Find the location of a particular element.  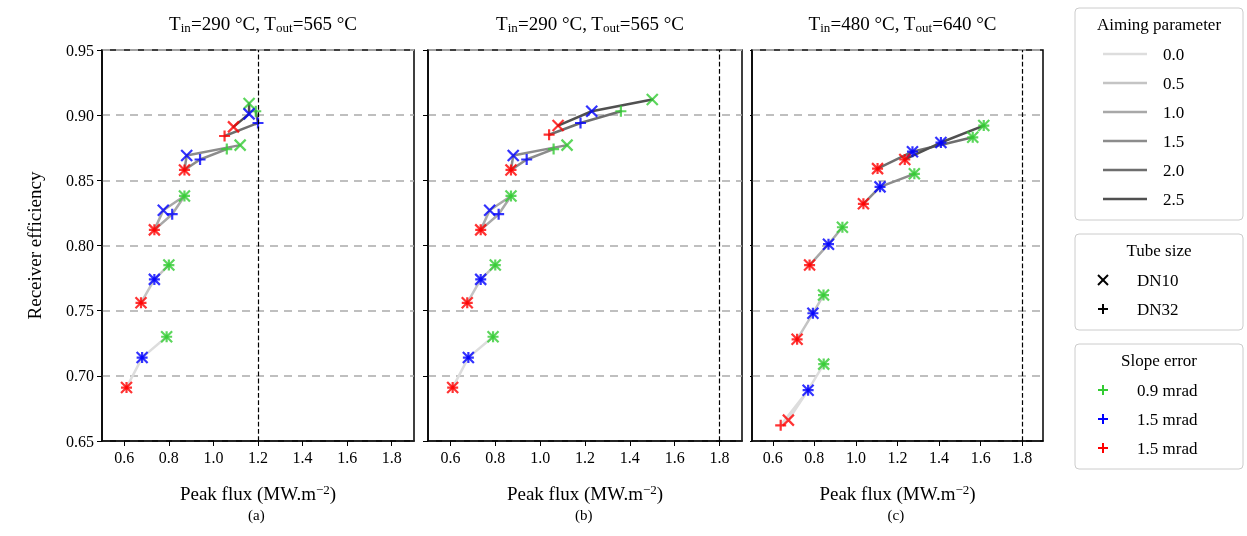

legend-label: 0.9 mrad is located at coordinates (1167, 390).